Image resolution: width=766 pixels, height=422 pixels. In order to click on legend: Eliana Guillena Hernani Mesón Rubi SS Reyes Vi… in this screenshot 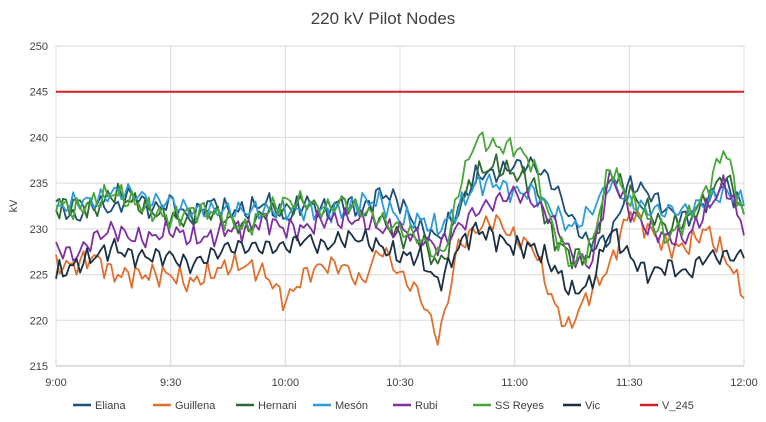, I will do `click(383, 406)`.